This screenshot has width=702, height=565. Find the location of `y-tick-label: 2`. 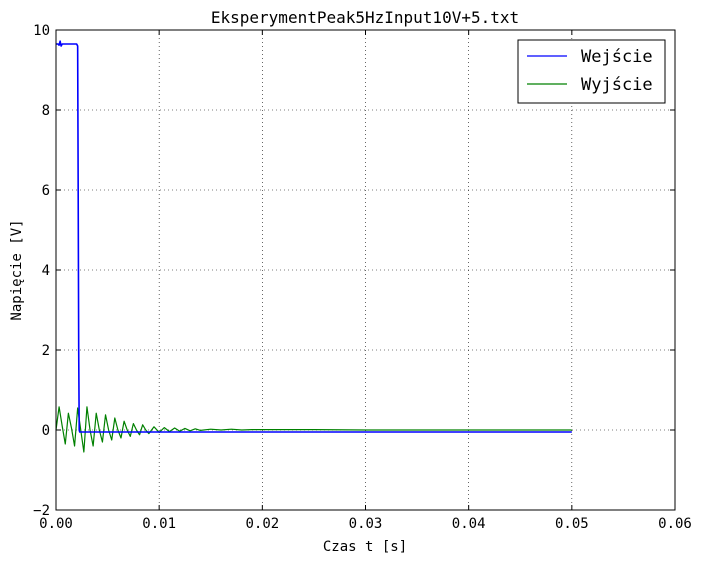

y-tick-label: 2 is located at coordinates (46, 351).